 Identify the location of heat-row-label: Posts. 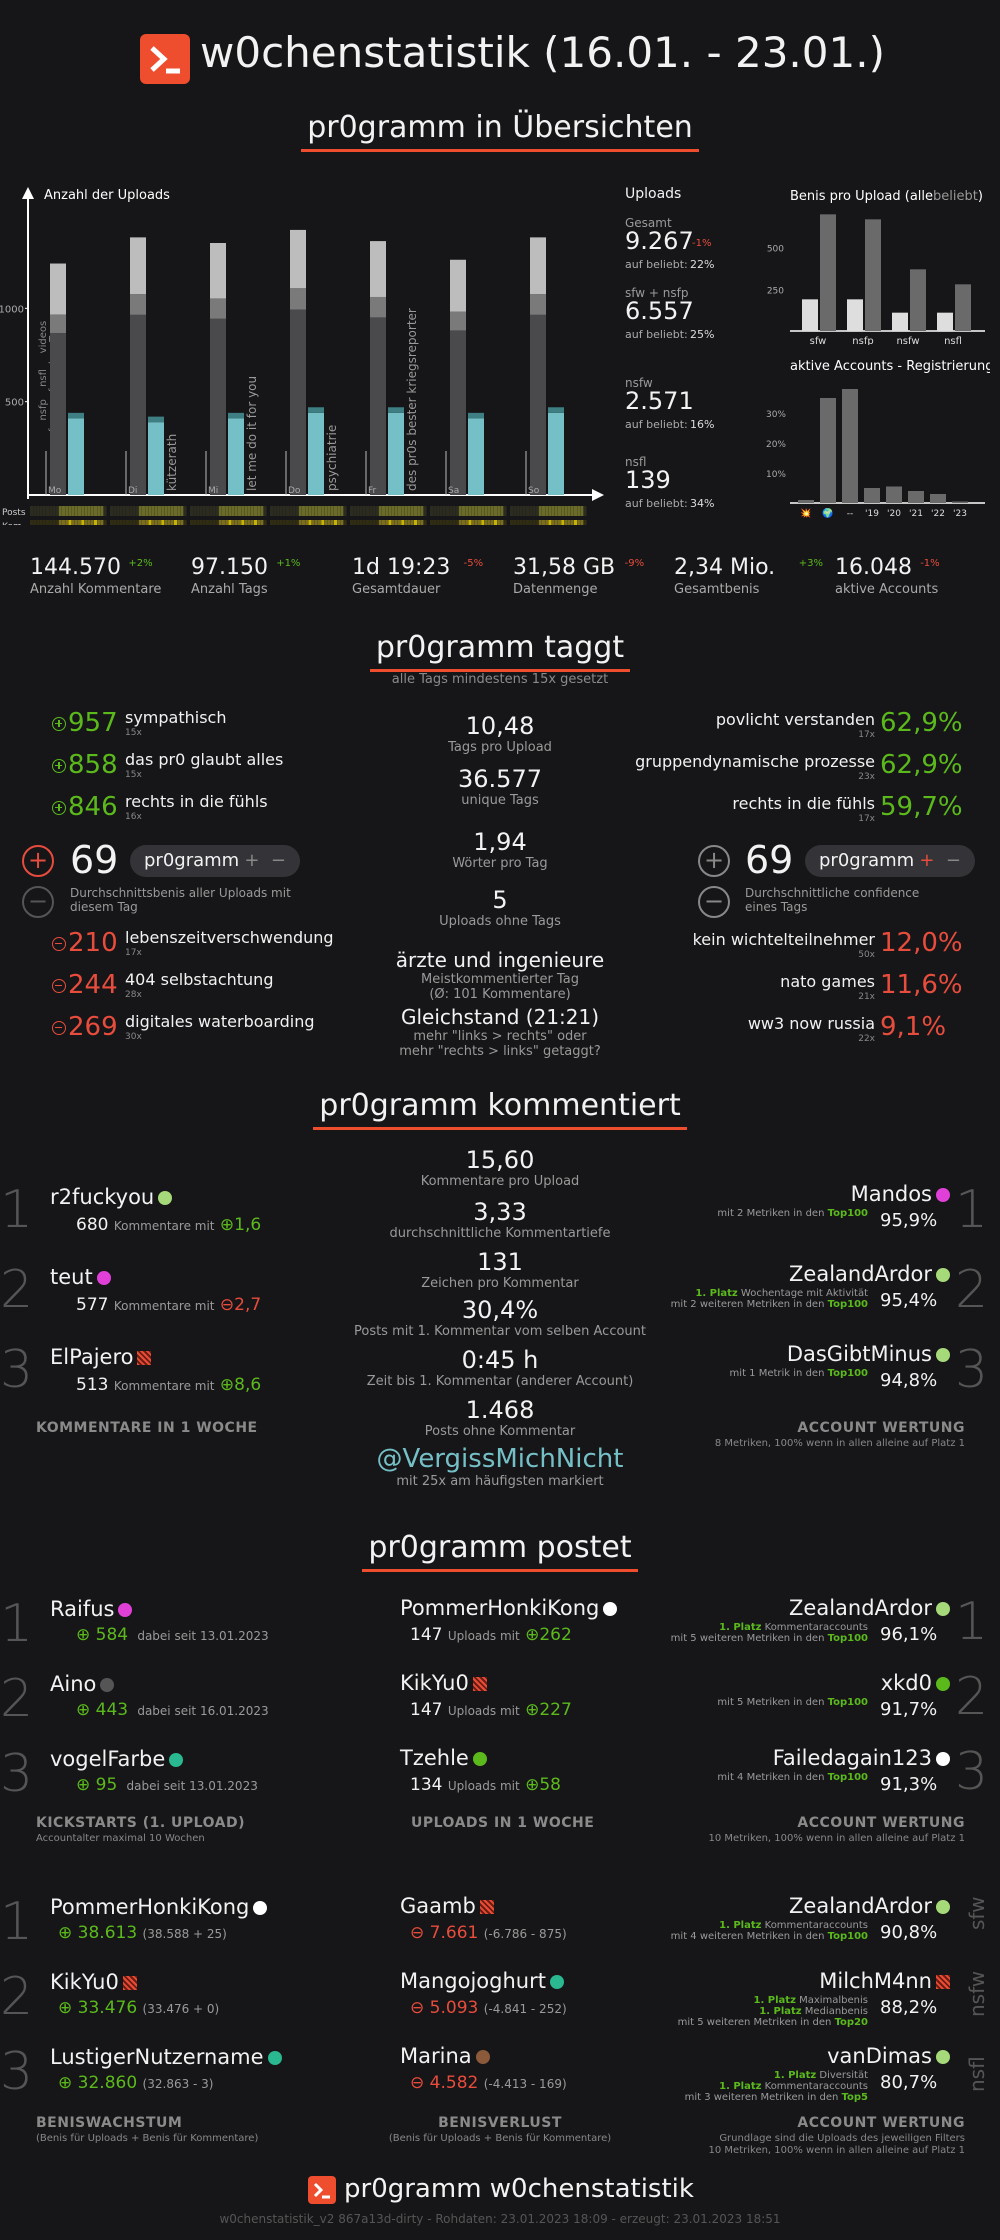
(14, 513).